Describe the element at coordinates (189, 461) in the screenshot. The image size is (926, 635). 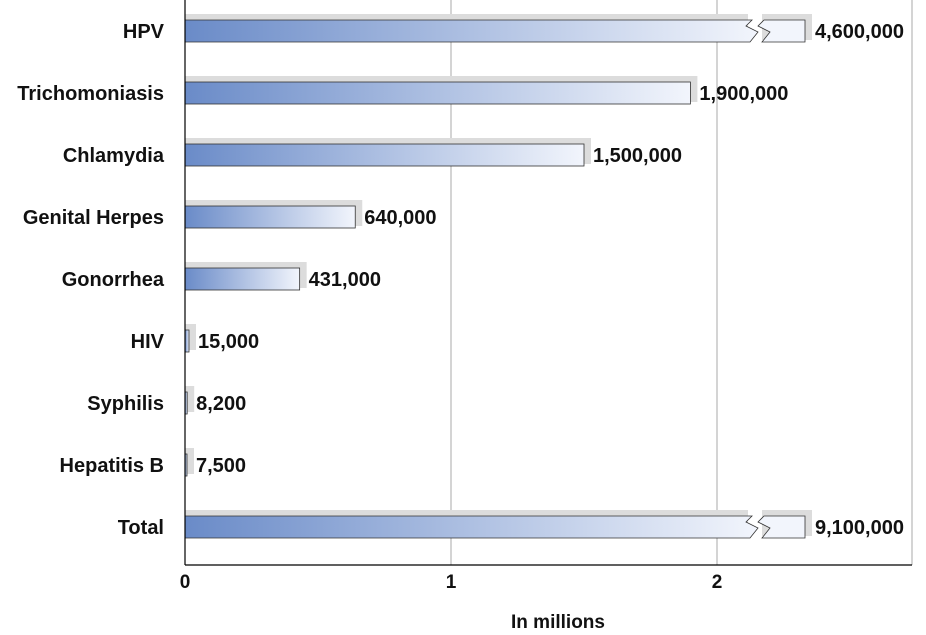
I see `bar-shadow-hepatitis-b` at that location.